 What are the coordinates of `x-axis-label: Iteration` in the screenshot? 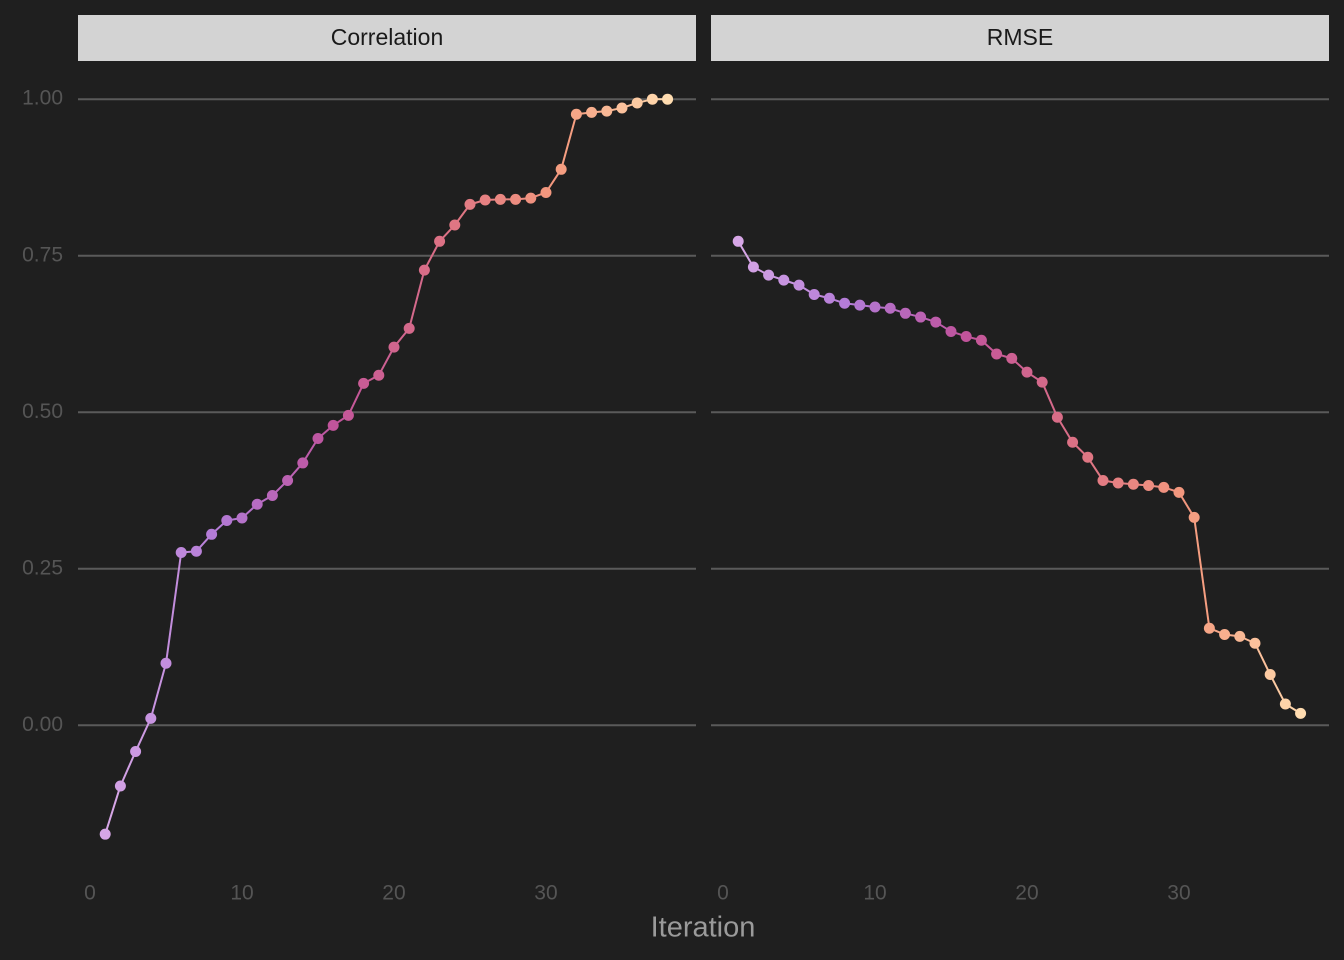 It's located at (703, 928).